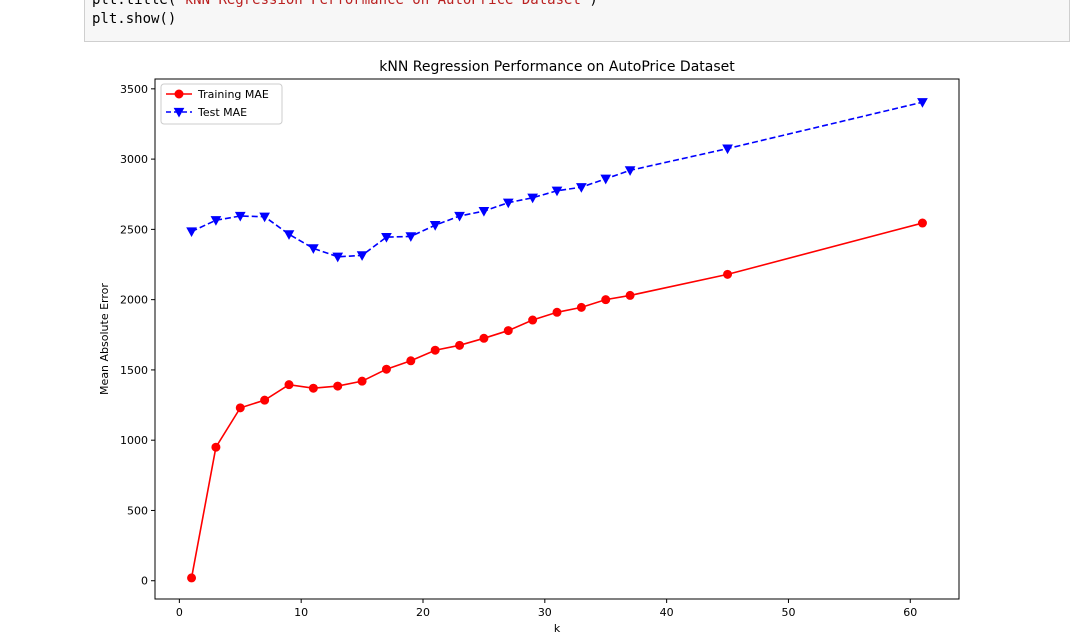  Describe the element at coordinates (104, 339) in the screenshot. I see `y-axis-label: Mean Absolute Error` at that location.